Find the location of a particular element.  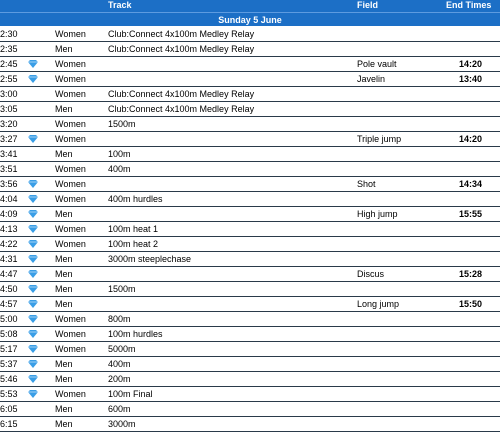

schedule-row: 3:56 Women Shot 14:34 is located at coordinates (250, 184).